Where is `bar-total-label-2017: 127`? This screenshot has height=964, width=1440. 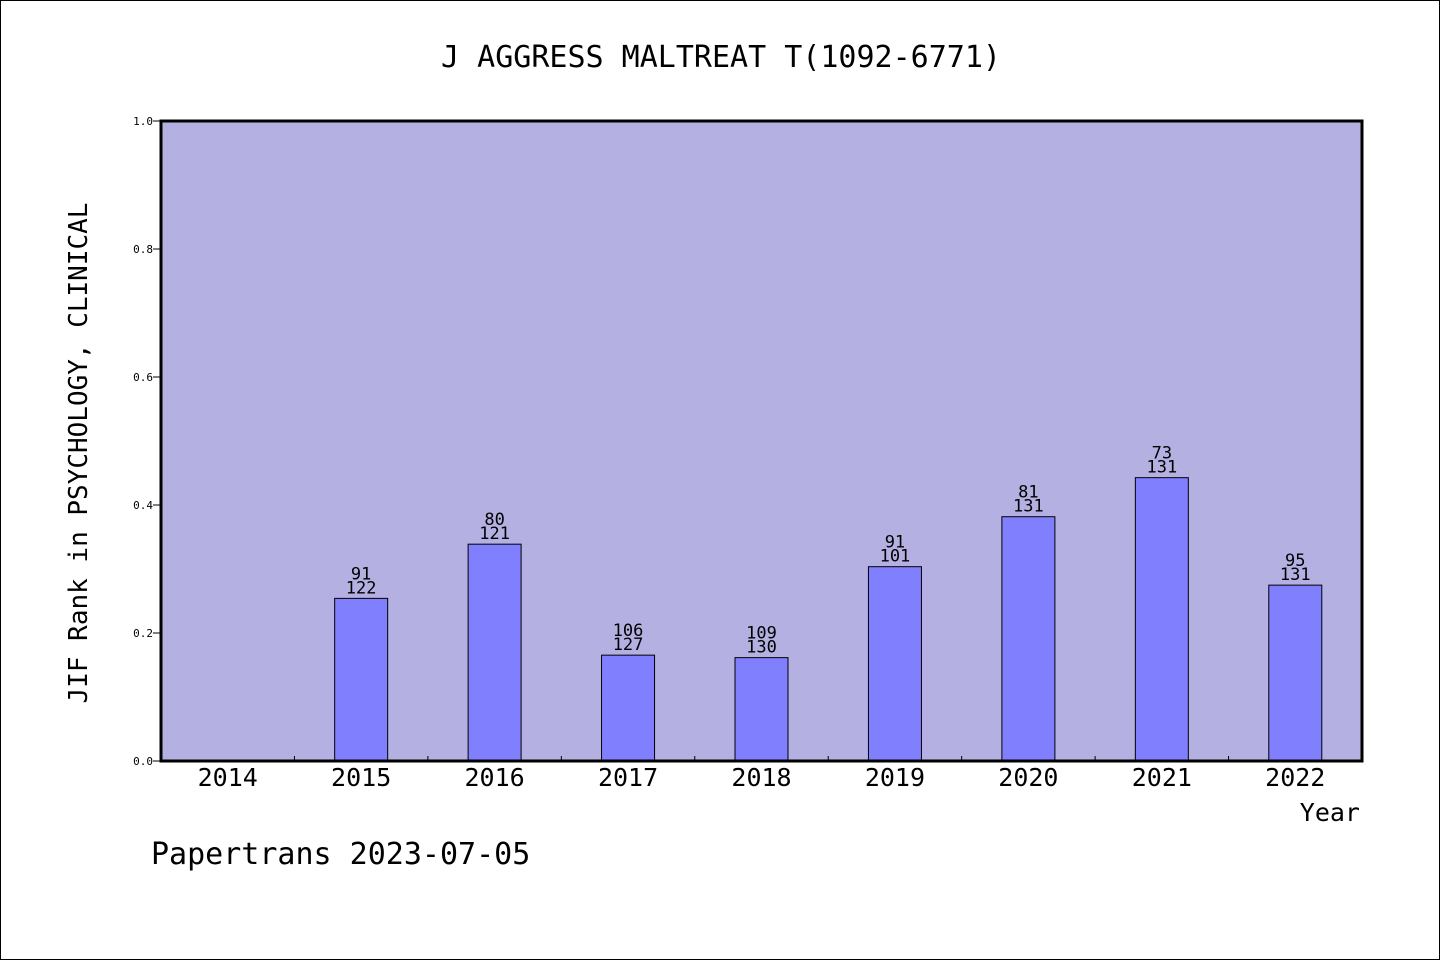
bar-total-label-2017: 127 is located at coordinates (628, 645).